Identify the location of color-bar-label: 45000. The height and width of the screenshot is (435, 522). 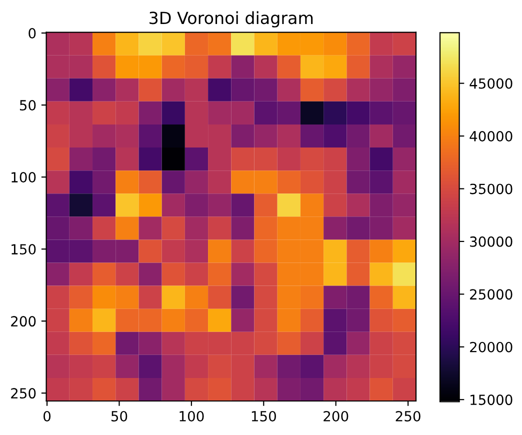
(491, 83).